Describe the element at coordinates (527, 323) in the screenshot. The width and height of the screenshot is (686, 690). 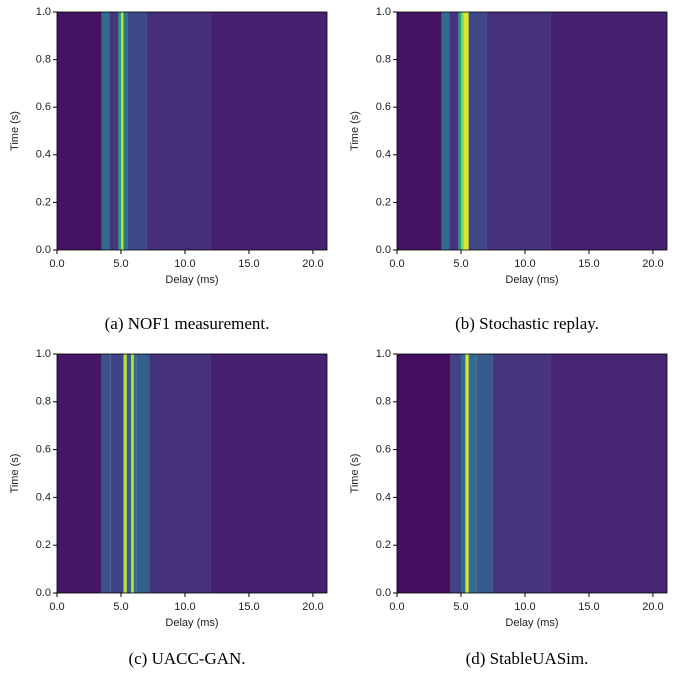
I see `caption: (b) Stochastic replay.` at that location.